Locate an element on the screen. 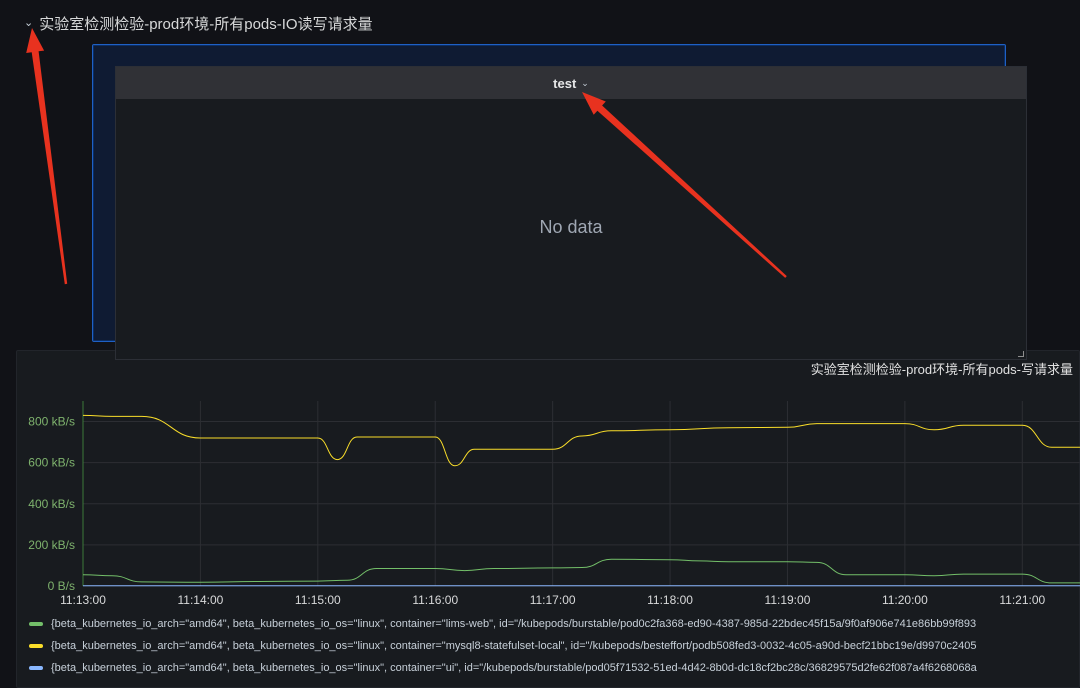 This screenshot has width=1080, height=688. graph-panel-title: 实验室检测检验-prod环境-所有pods-写请求量 is located at coordinates (941, 369).